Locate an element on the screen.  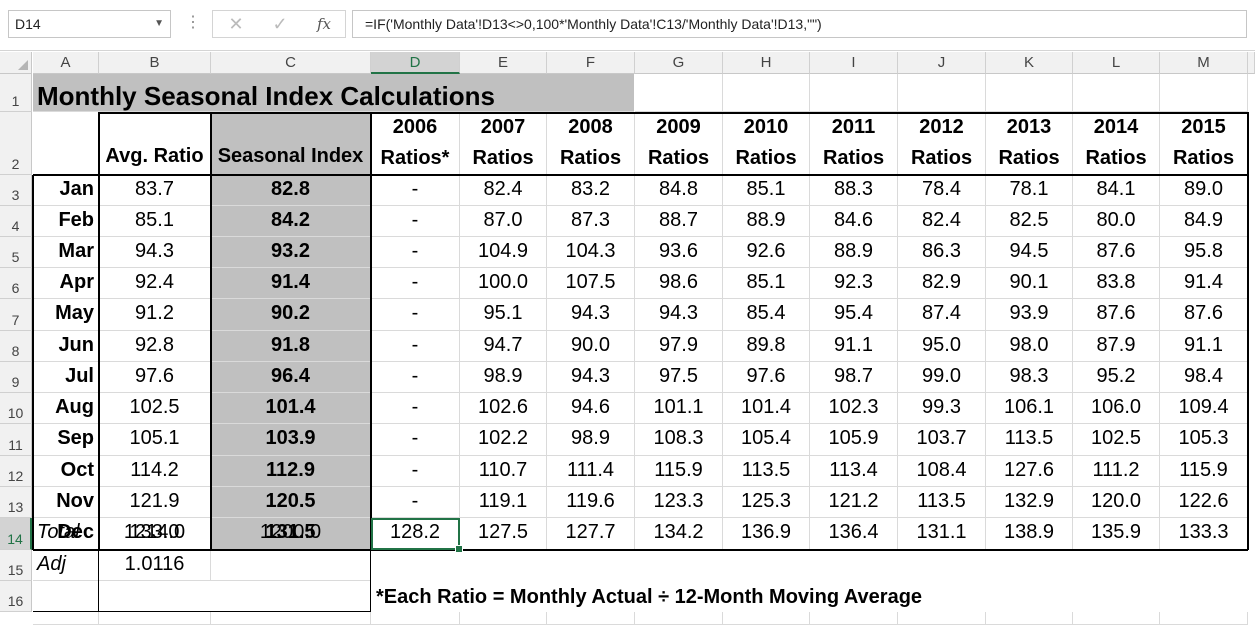
ratio-value: 92.6 is located at coordinates (766, 252).